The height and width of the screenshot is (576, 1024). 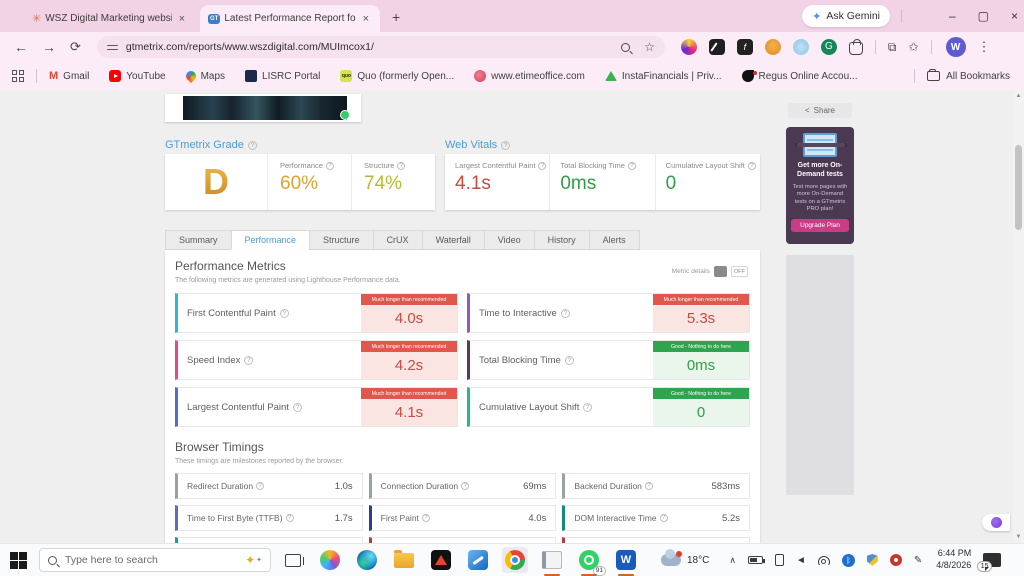 I want to click on close-button: ×, so click(x=1014, y=16).